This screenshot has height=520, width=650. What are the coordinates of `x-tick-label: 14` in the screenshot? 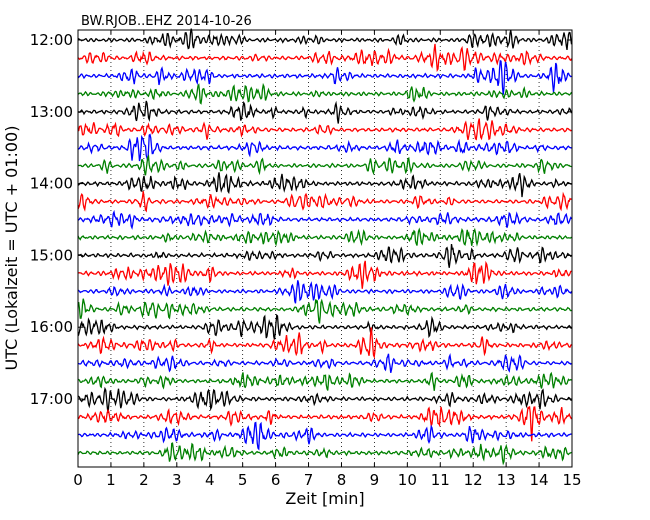 It's located at (539, 480).